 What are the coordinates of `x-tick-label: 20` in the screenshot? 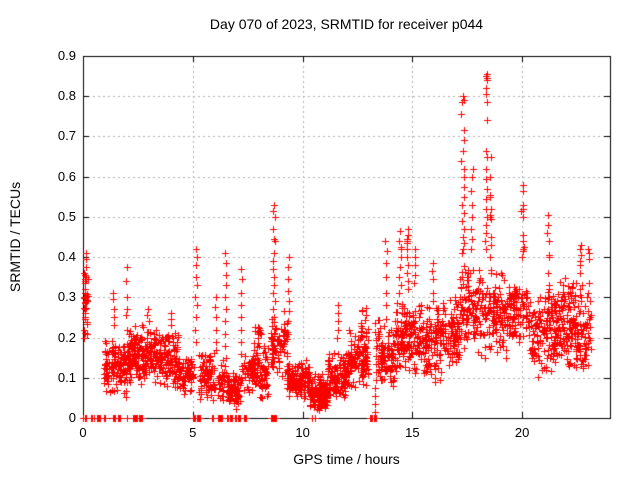 It's located at (522, 432).